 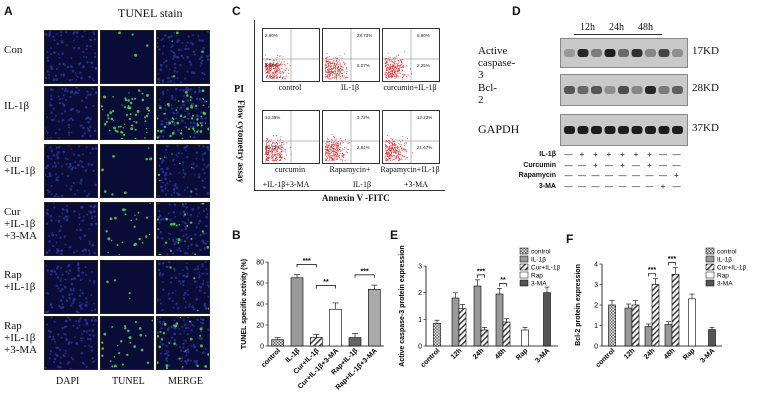 What do you see at coordinates (420, 293) in the screenshot?
I see `y-tick-label: 2` at bounding box center [420, 293].